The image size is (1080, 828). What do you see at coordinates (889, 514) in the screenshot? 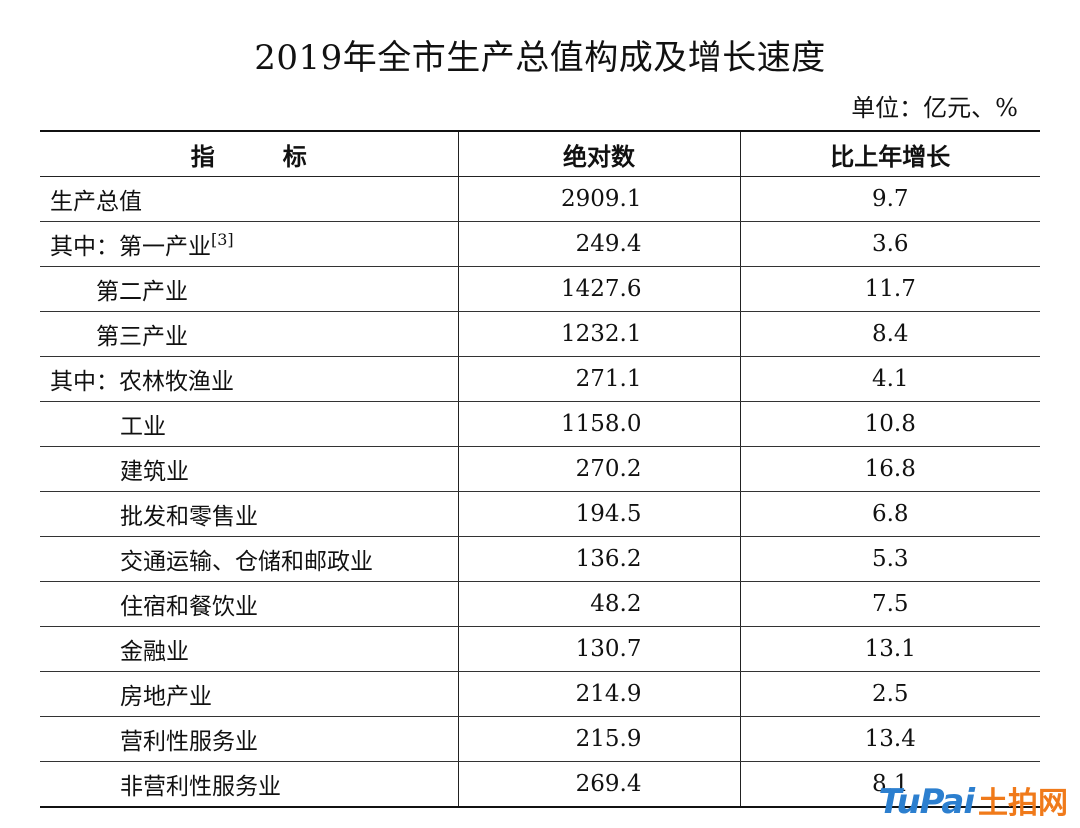
I see `row-growth-value: 6.8` at bounding box center [889, 514].